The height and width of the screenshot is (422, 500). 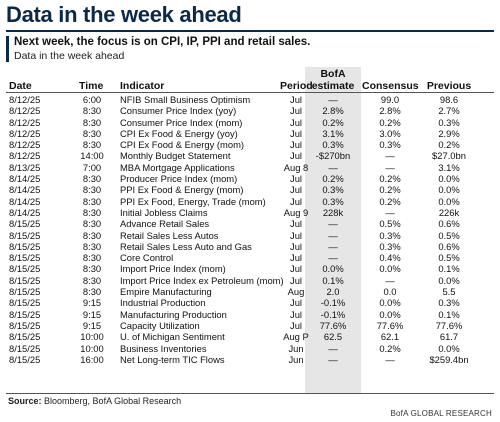 I want to click on cell-previous: 2.9%, so click(x=449, y=133).